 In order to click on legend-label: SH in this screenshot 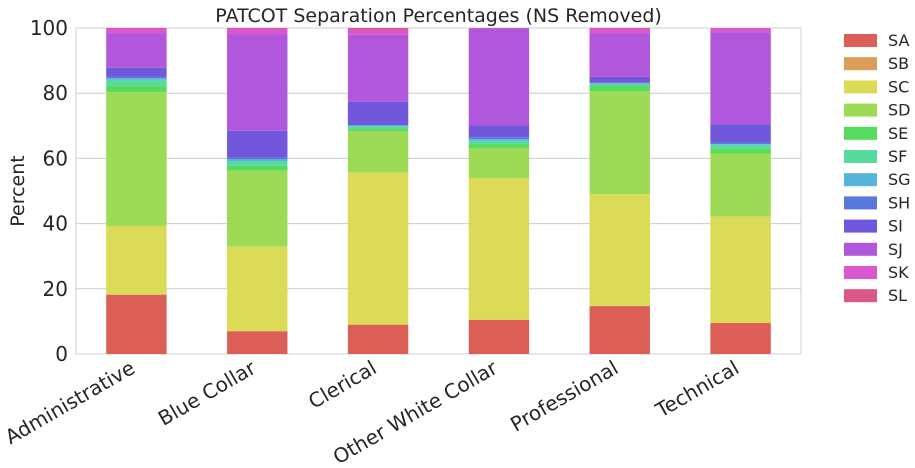, I will do `click(899, 202)`.